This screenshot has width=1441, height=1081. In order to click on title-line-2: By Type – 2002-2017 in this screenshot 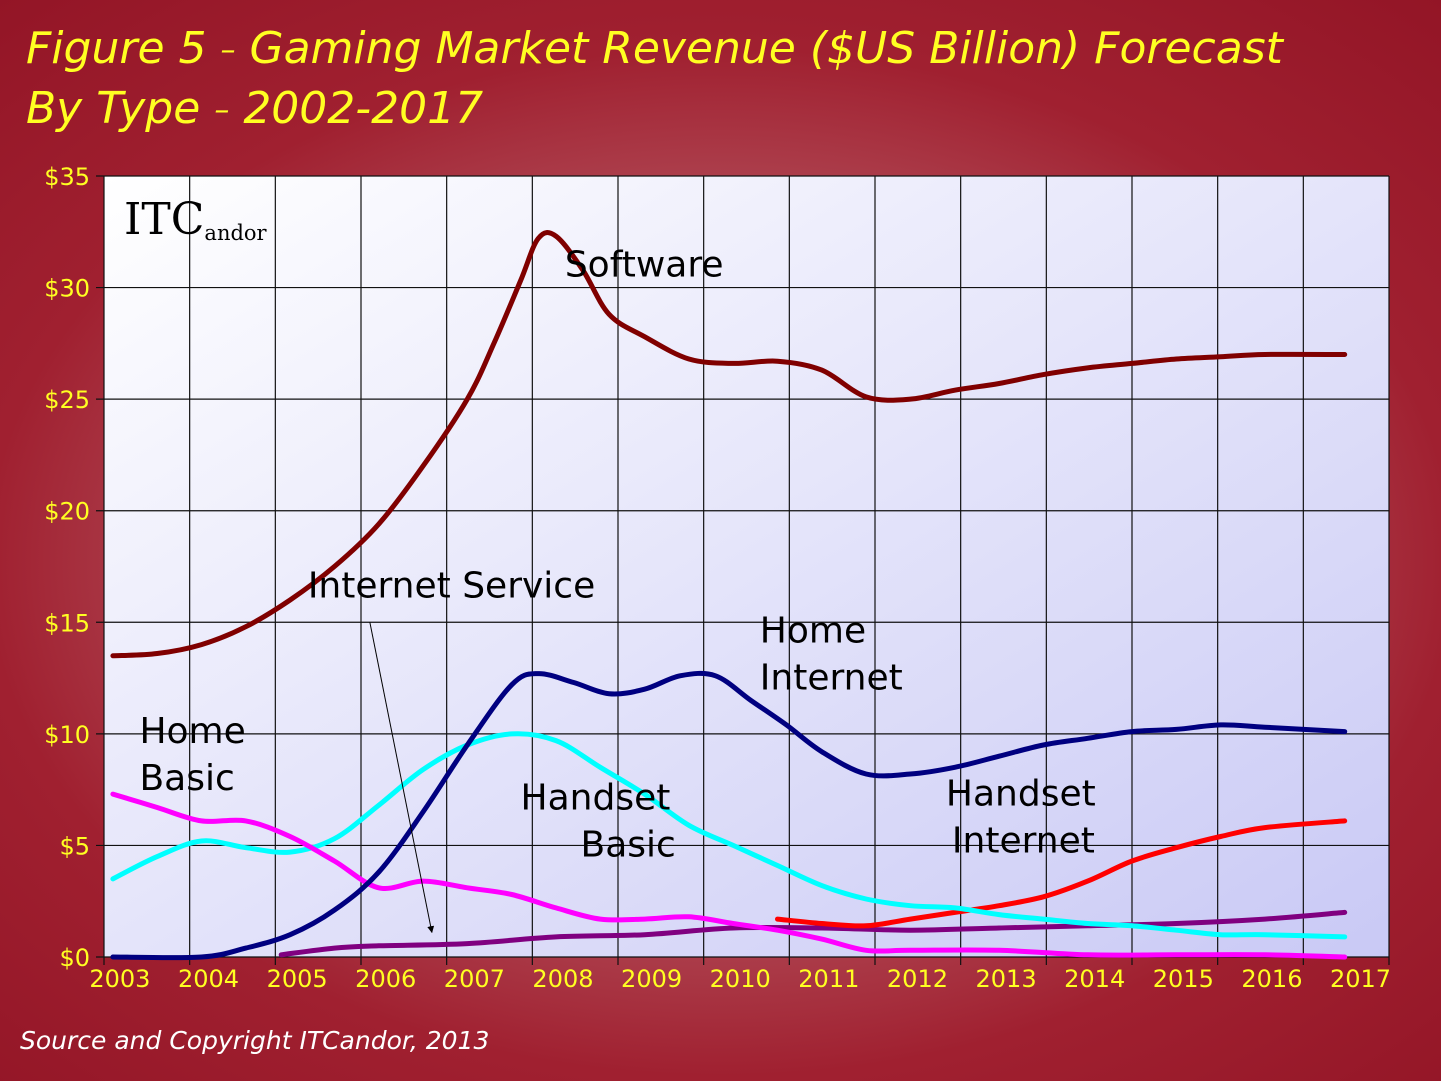, I will do `click(654, 110)`.